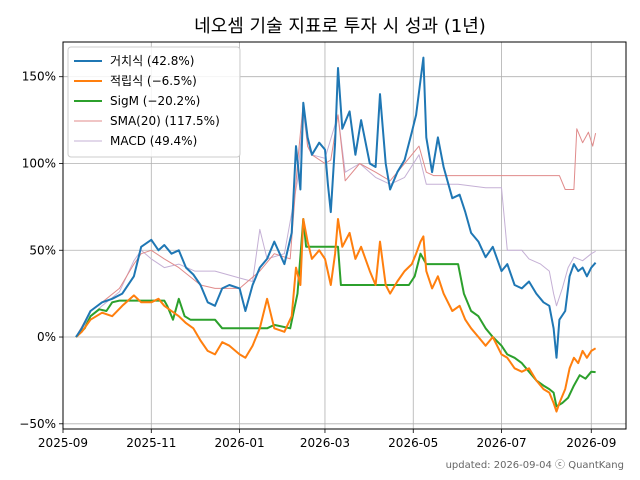 This screenshot has height=480, width=640. I want to click on x-tick-label: 2026-07, so click(501, 443).